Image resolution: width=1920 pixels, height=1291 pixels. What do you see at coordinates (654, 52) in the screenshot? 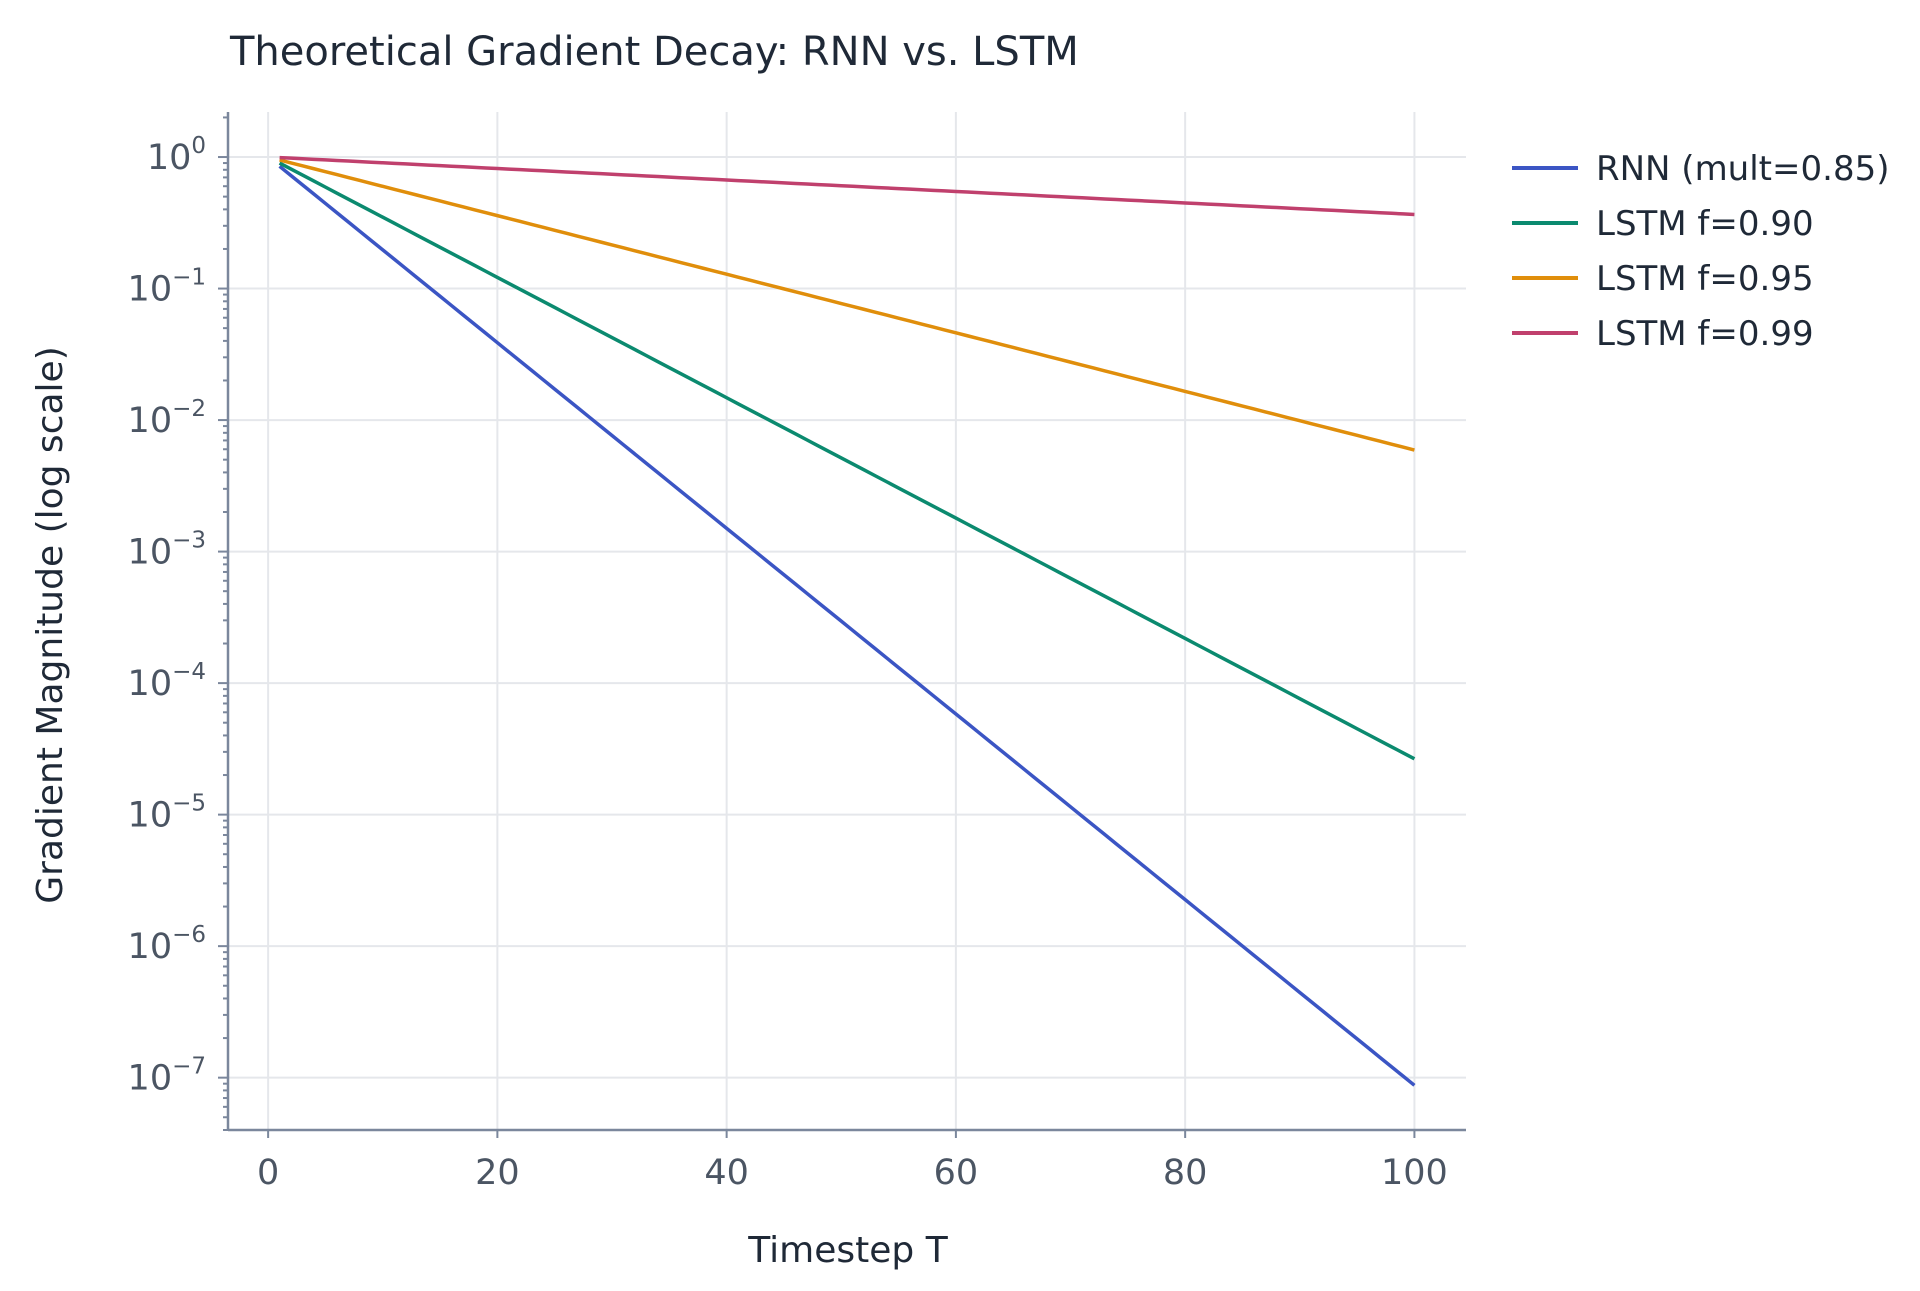
I see `chart-title: Theoretical Gradient Decay: RNN vs. LSTM` at bounding box center [654, 52].